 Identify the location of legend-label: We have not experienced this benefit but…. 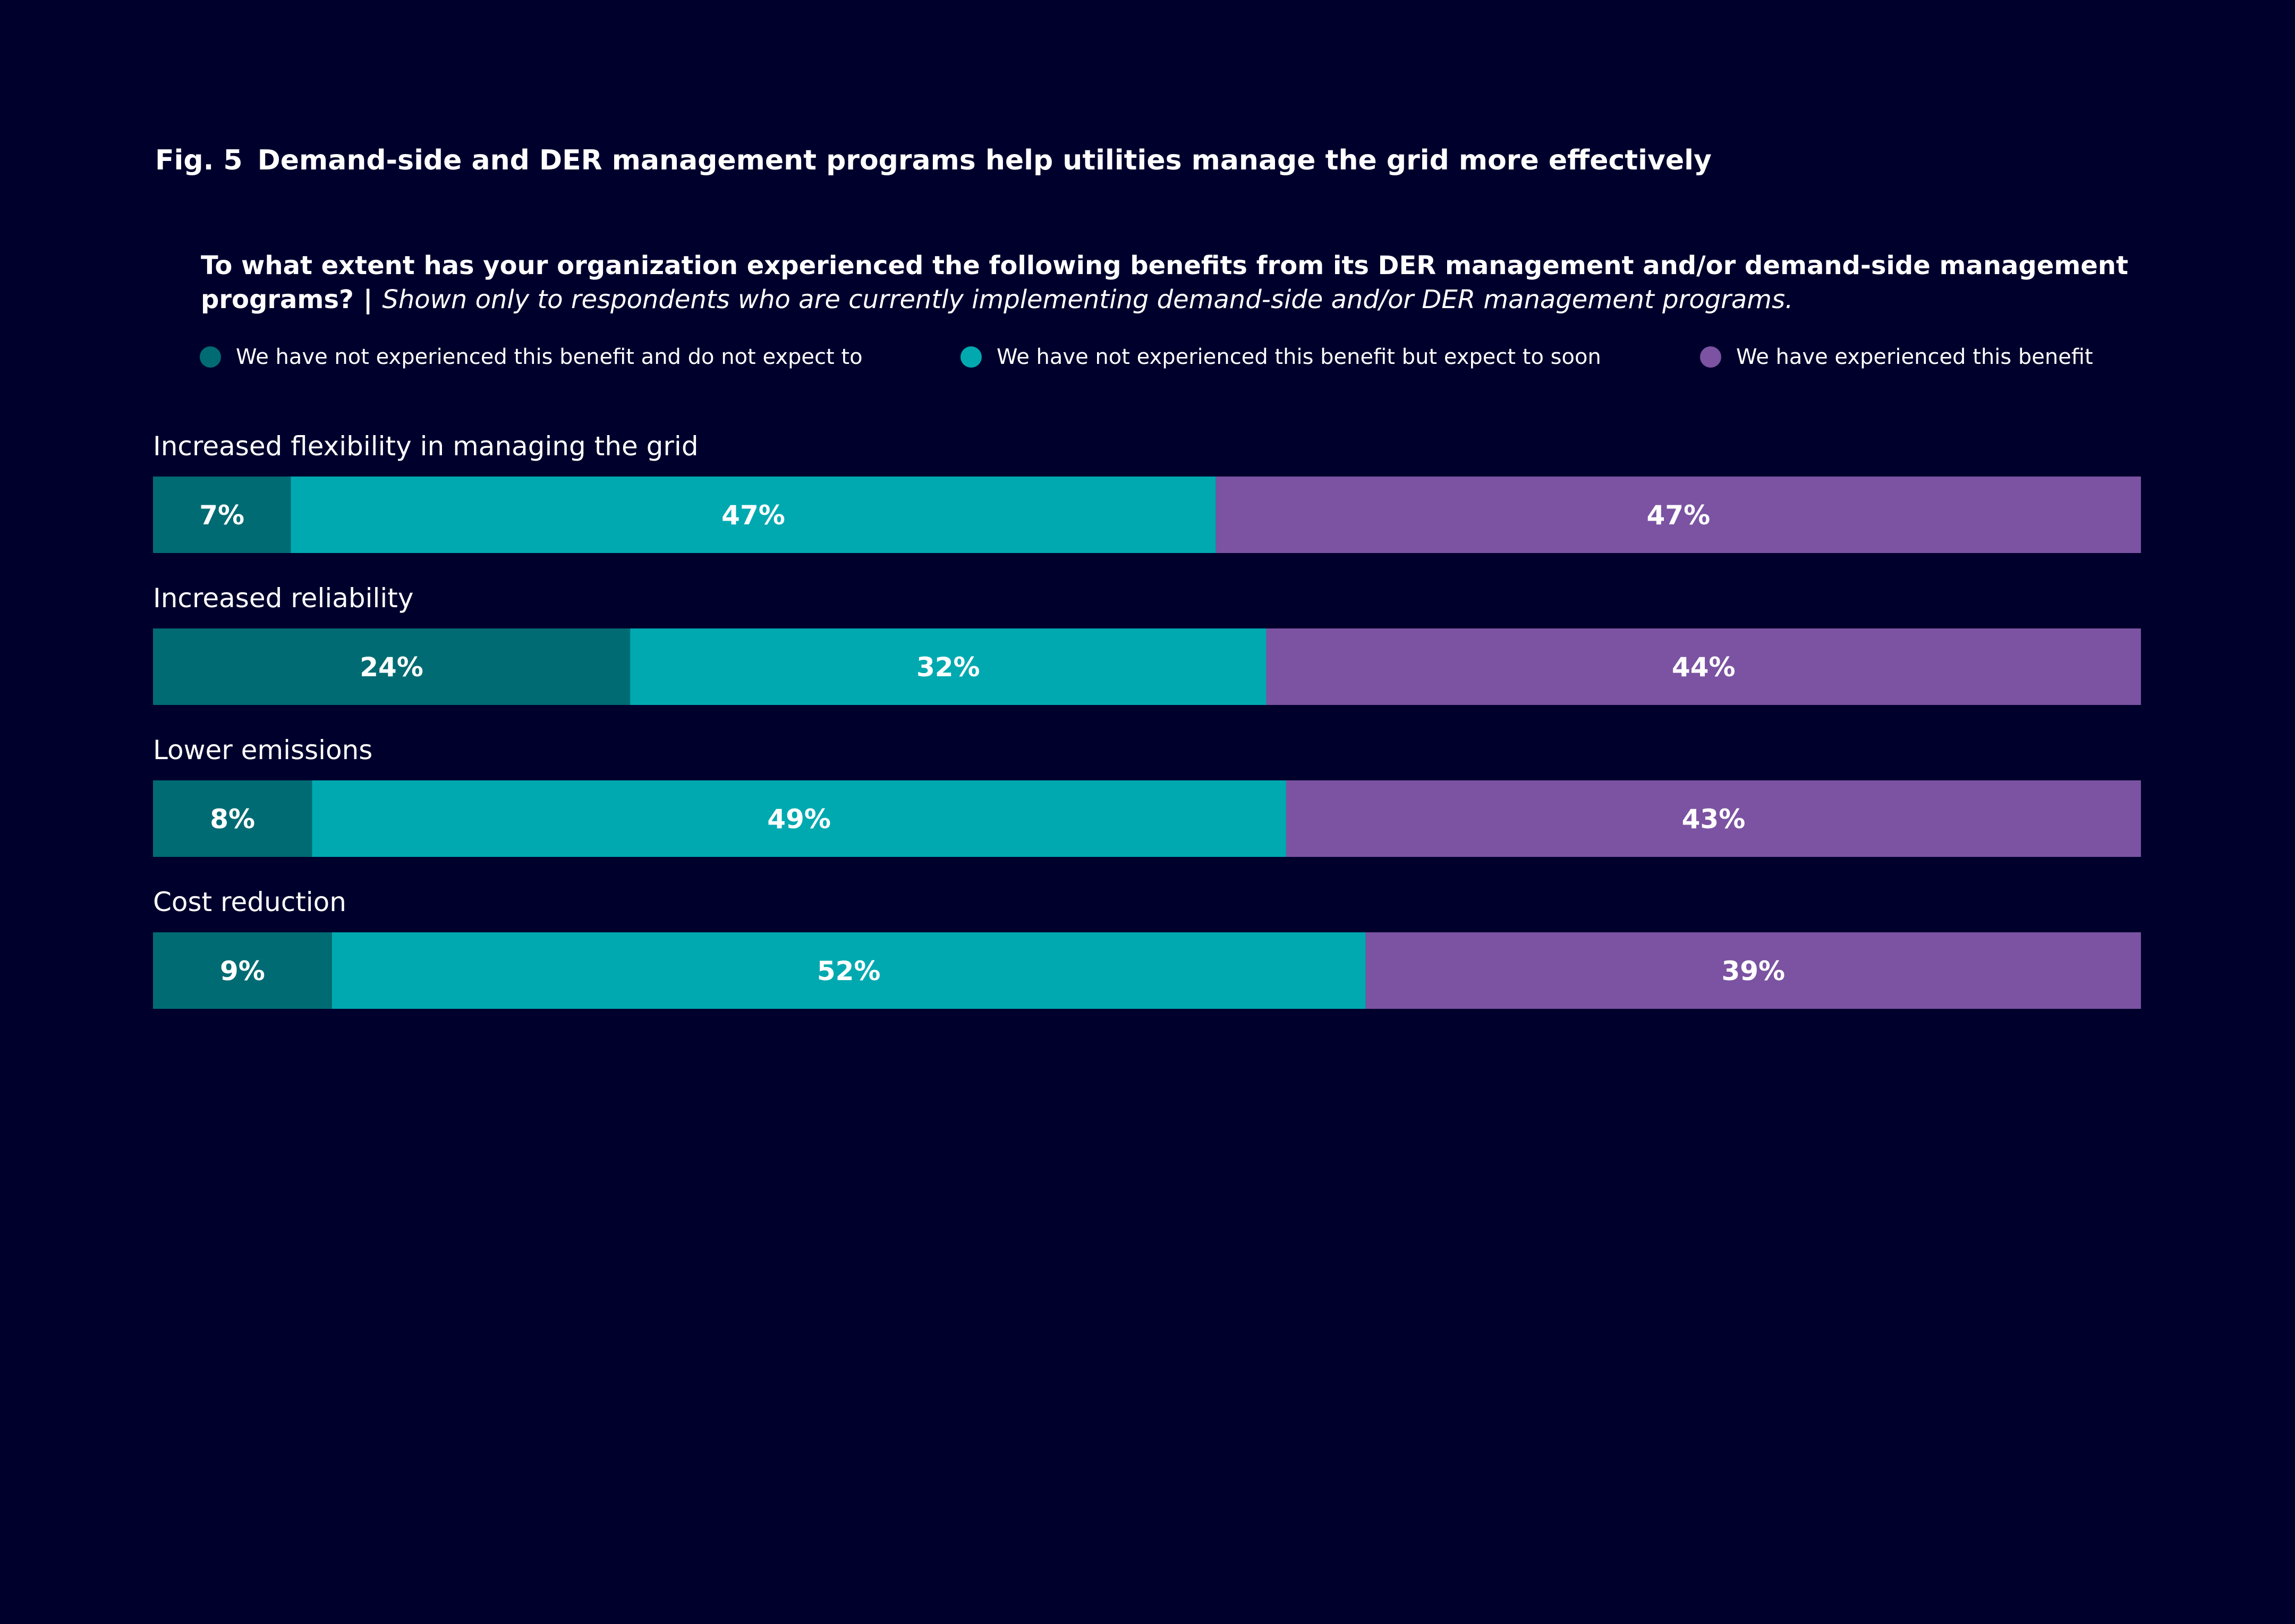
(1299, 357).